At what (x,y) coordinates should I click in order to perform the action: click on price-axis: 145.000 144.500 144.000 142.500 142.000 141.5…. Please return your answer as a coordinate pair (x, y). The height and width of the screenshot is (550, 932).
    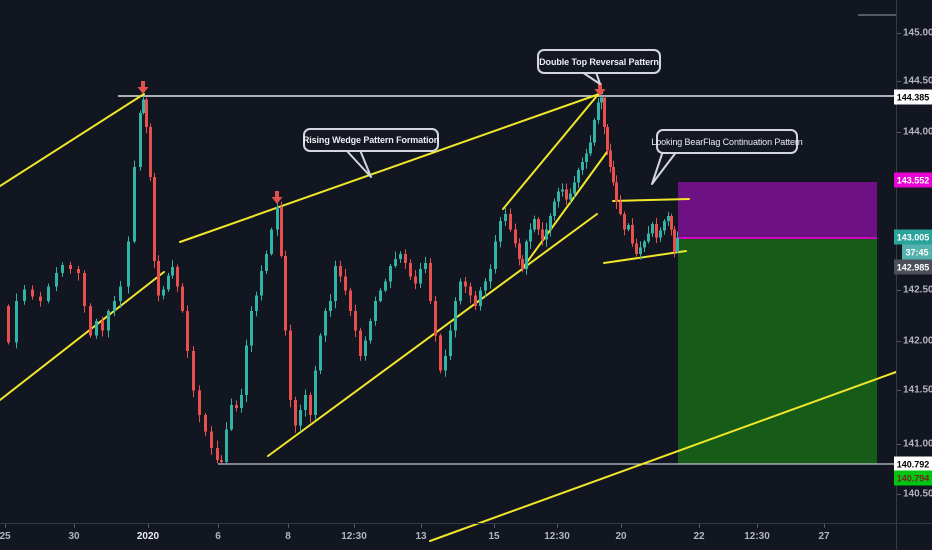
    Looking at the image, I should click on (913, 261).